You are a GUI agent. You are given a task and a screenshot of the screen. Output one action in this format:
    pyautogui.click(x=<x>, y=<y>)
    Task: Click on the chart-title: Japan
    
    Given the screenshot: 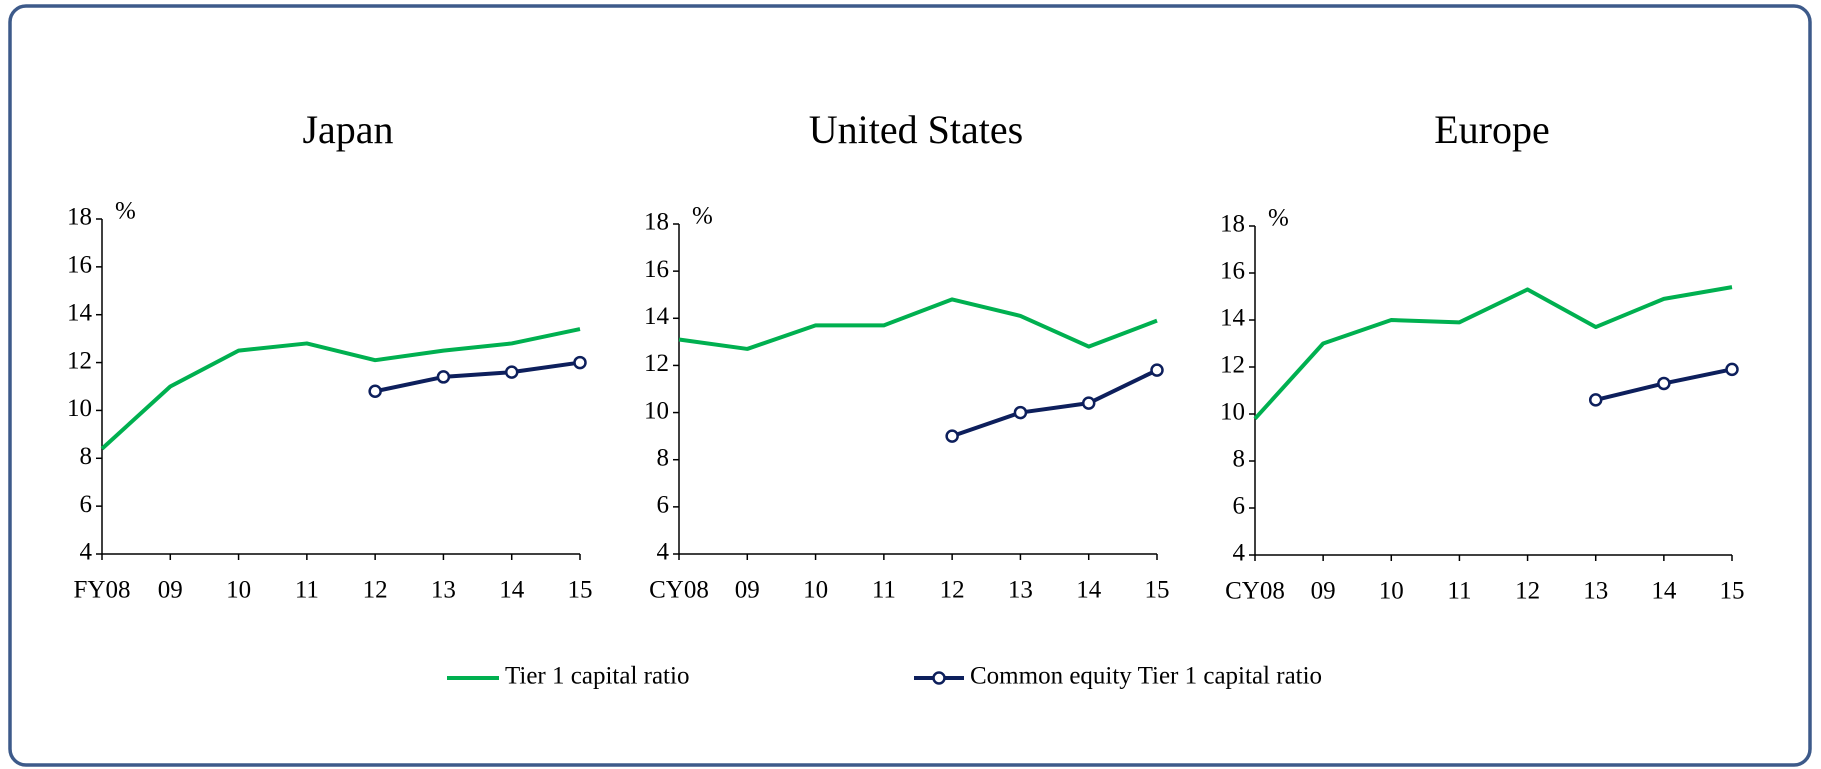 What is the action you would take?
    pyautogui.click(x=347, y=129)
    